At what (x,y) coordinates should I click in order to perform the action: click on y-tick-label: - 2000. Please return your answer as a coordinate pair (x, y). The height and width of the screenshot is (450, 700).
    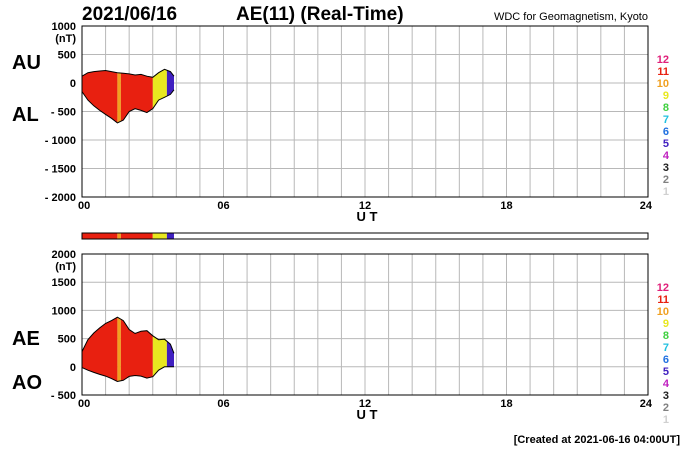
    Looking at the image, I should click on (60, 198).